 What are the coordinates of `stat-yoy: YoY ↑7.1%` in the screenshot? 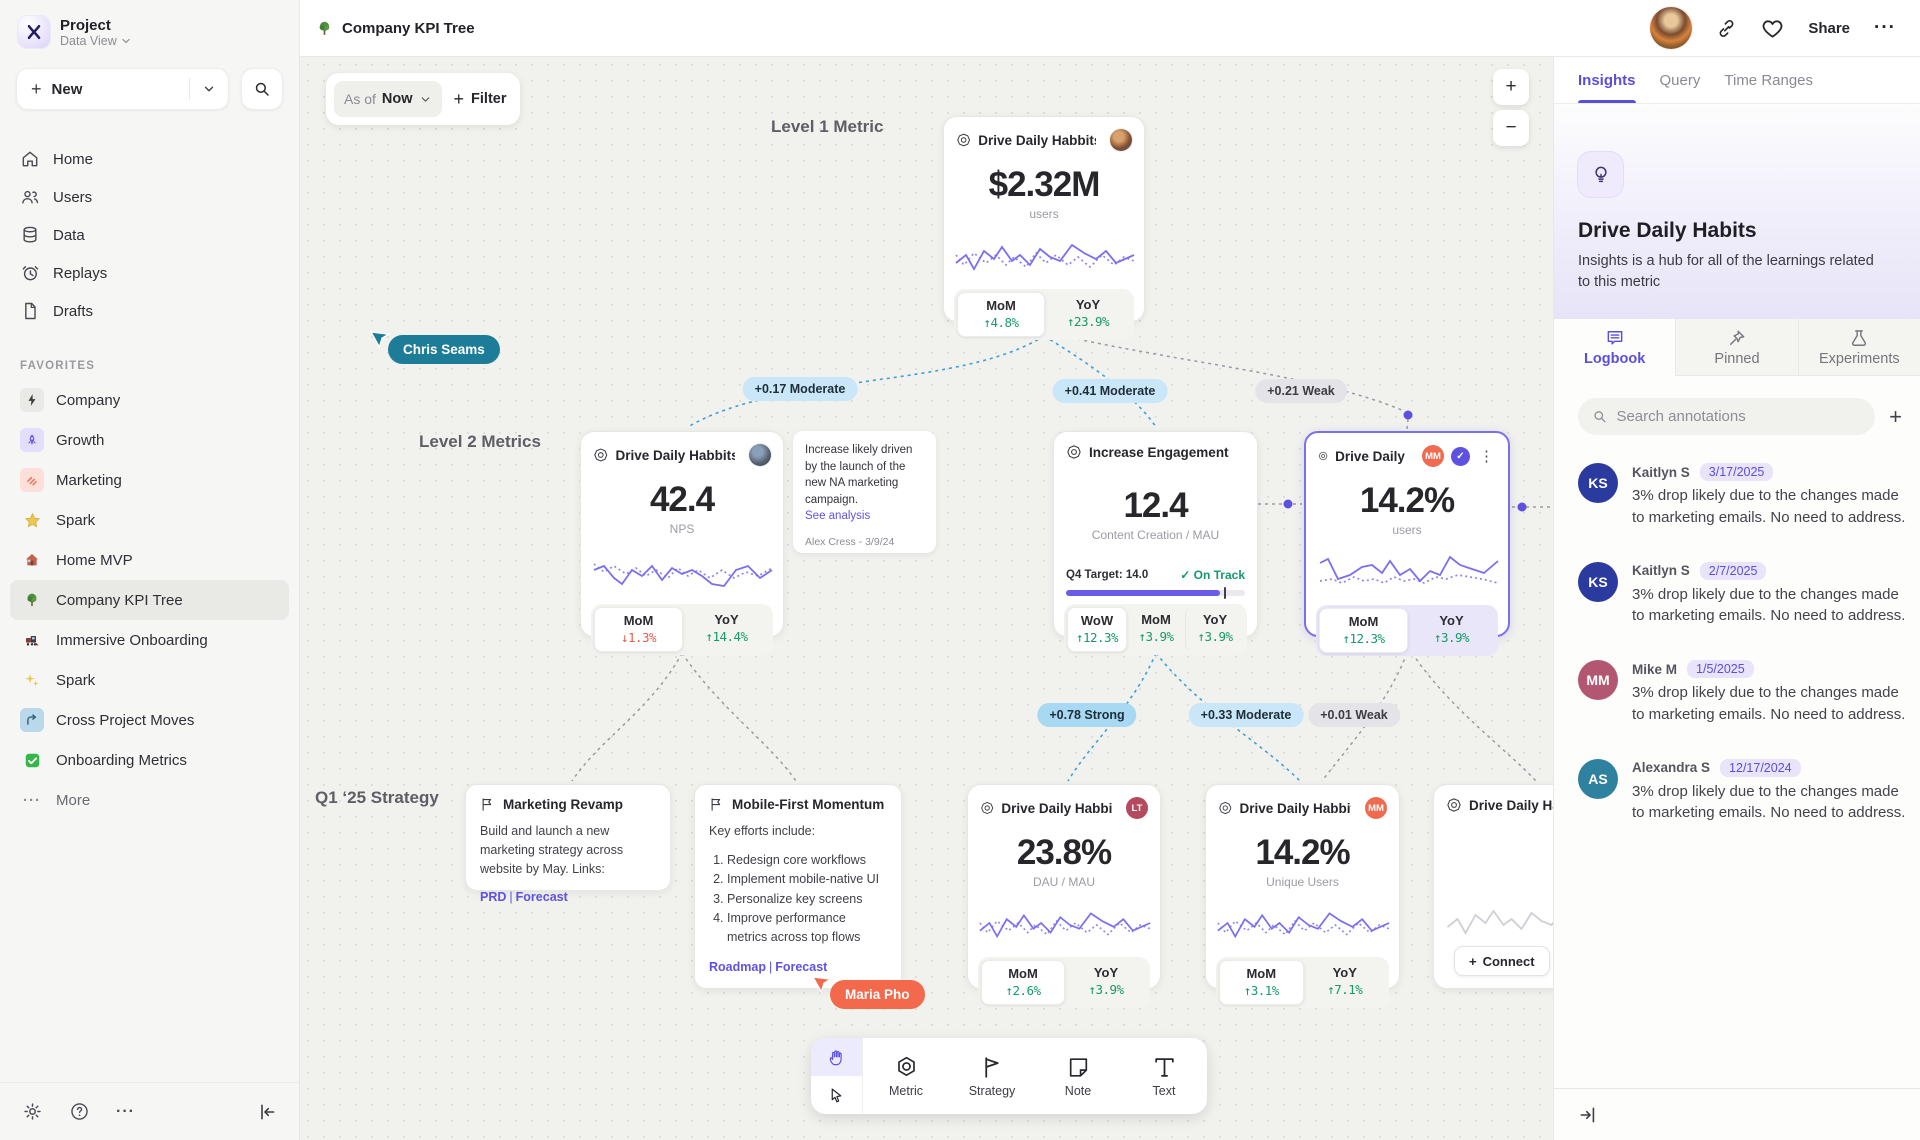 It's located at (1345, 981).